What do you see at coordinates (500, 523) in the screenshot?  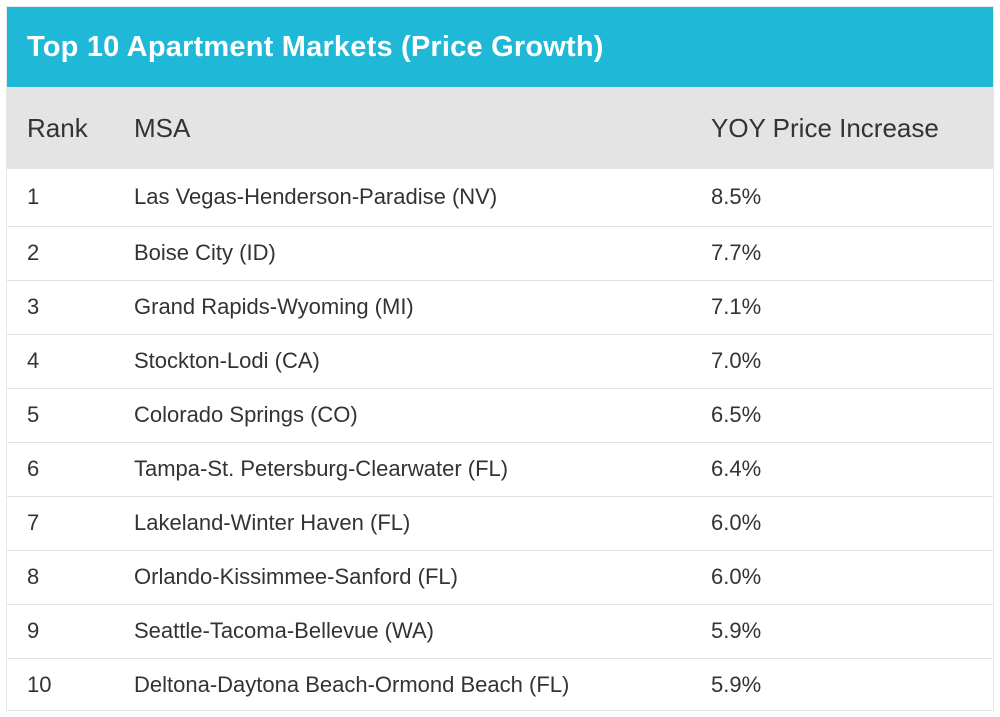 I see `table-row: 7 Lakeland-Winter Haven (FL) 6.0%` at bounding box center [500, 523].